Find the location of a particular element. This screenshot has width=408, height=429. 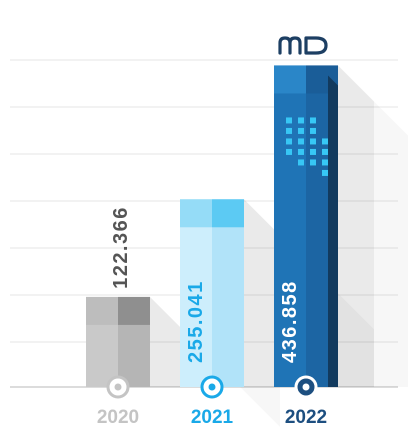

md-logo-icon is located at coordinates (303, 45).